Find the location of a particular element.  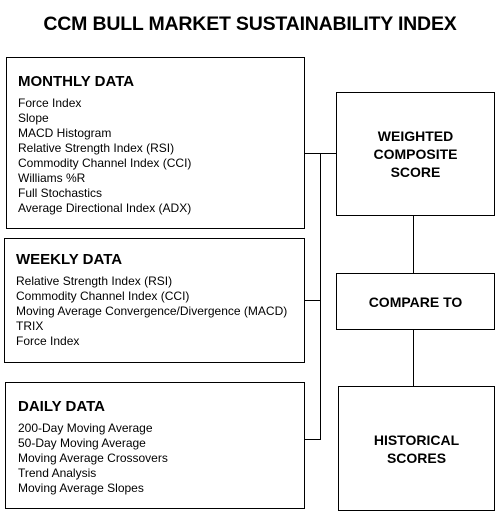

list-item: 200-Day Moving Average is located at coordinates (85, 428).